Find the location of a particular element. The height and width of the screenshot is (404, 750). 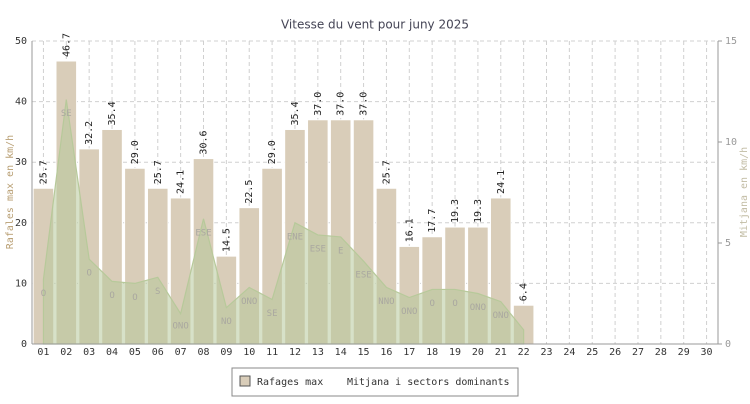

y-tick-label: 0 is located at coordinates (24, 344).